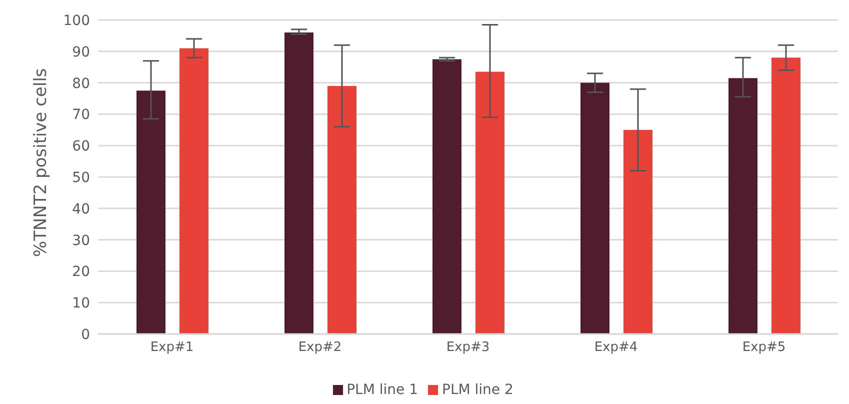  Describe the element at coordinates (320, 348) in the screenshot. I see `x-tick-label: Exp#2` at that location.